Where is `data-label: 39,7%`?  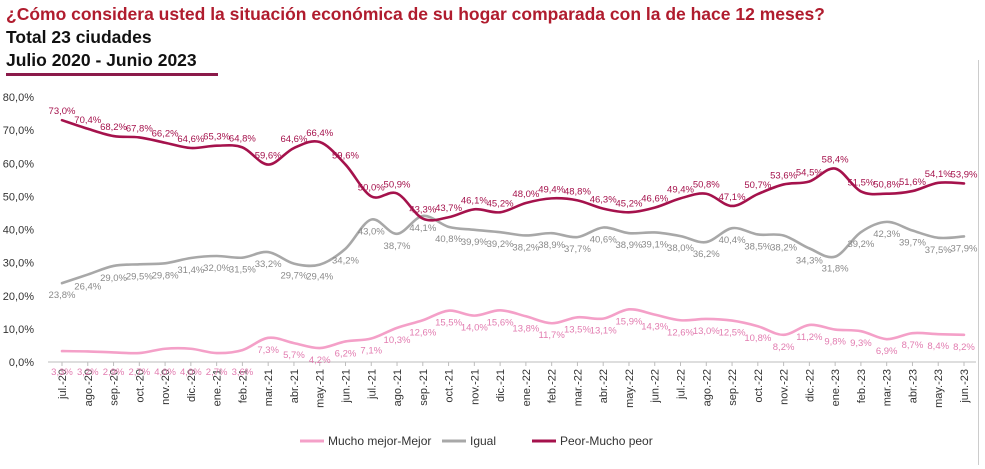 data-label: 39,7% is located at coordinates (912, 242).